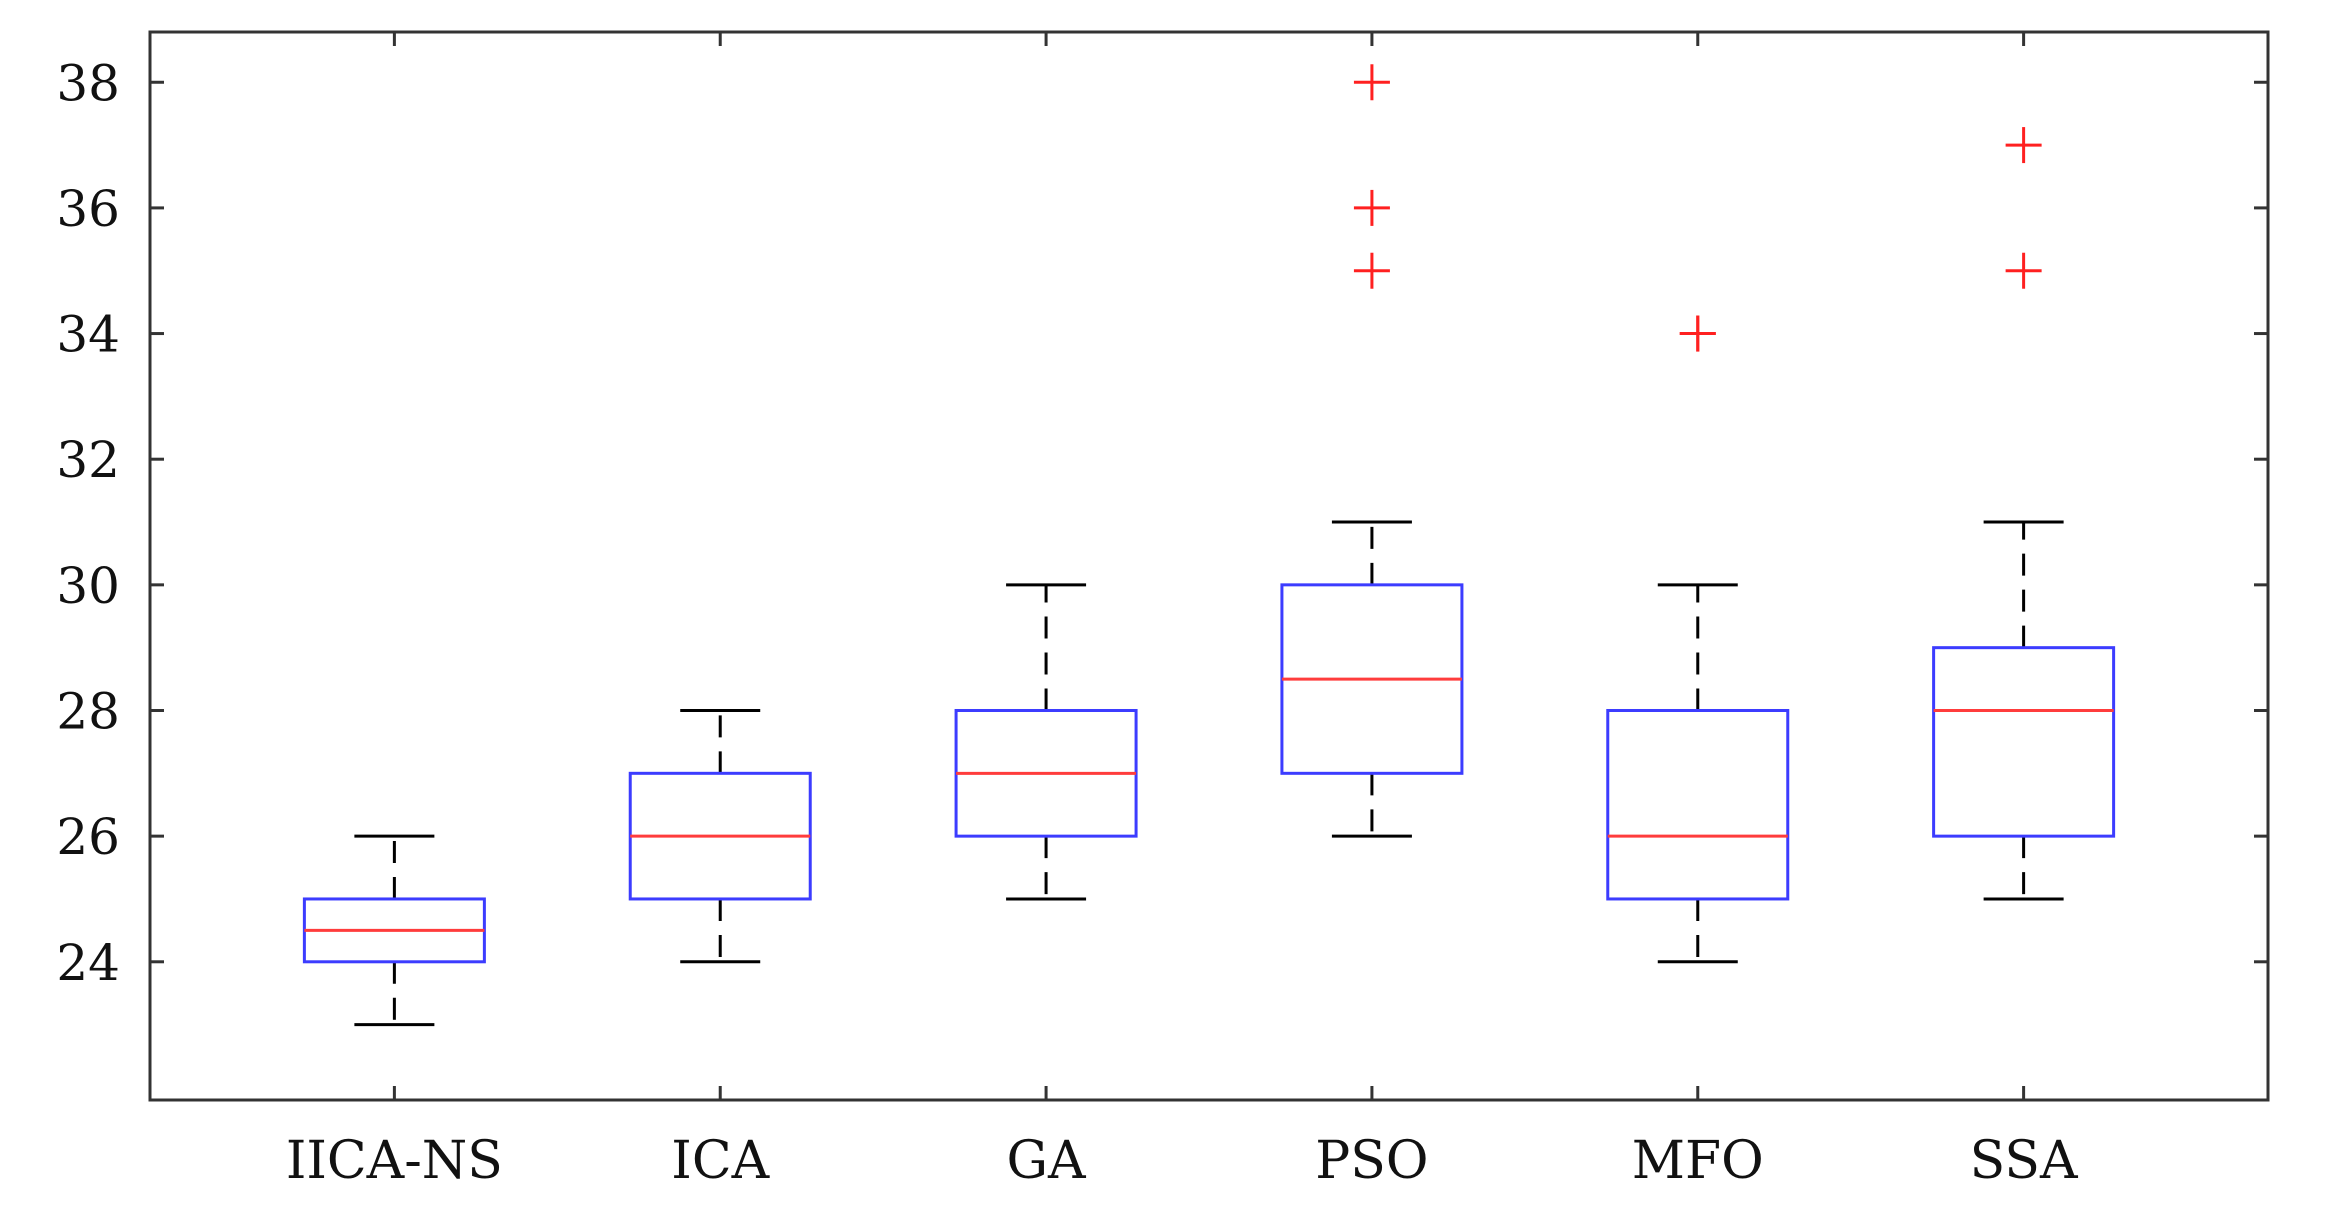 Image resolution: width=2333 pixels, height=1213 pixels. I want to click on x-tick-label: GA, so click(1047, 1161).